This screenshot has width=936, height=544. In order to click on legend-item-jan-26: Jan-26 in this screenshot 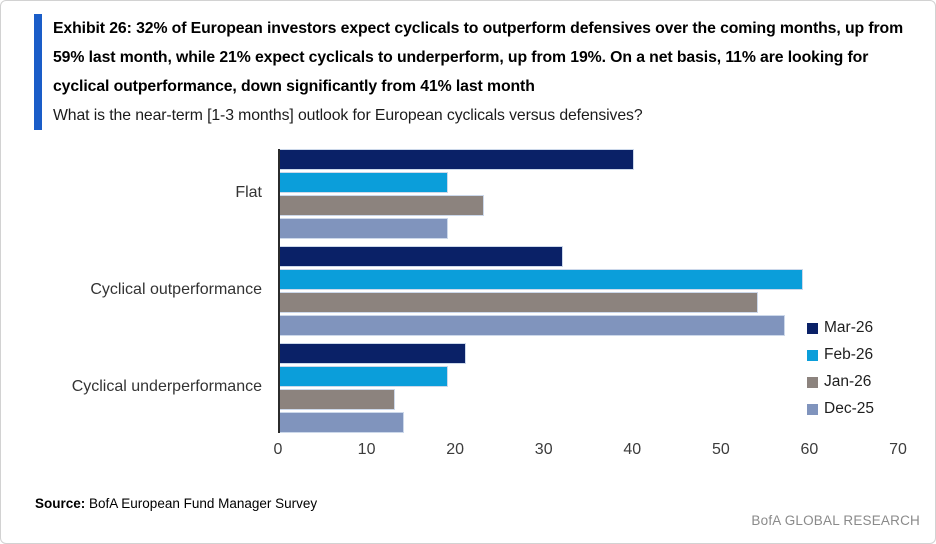, I will do `click(840, 382)`.